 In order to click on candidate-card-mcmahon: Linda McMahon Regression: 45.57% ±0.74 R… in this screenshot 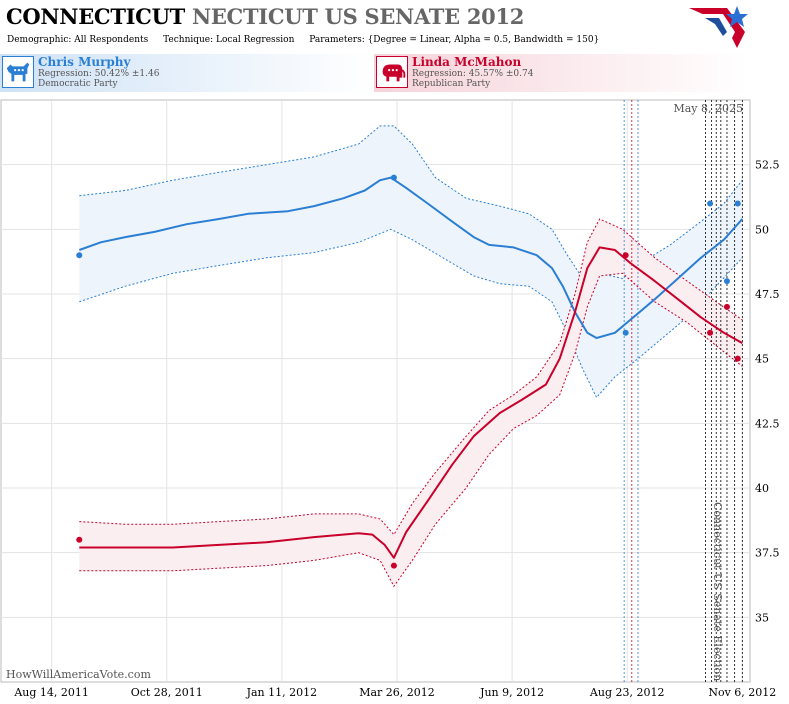, I will do `click(561, 73)`.